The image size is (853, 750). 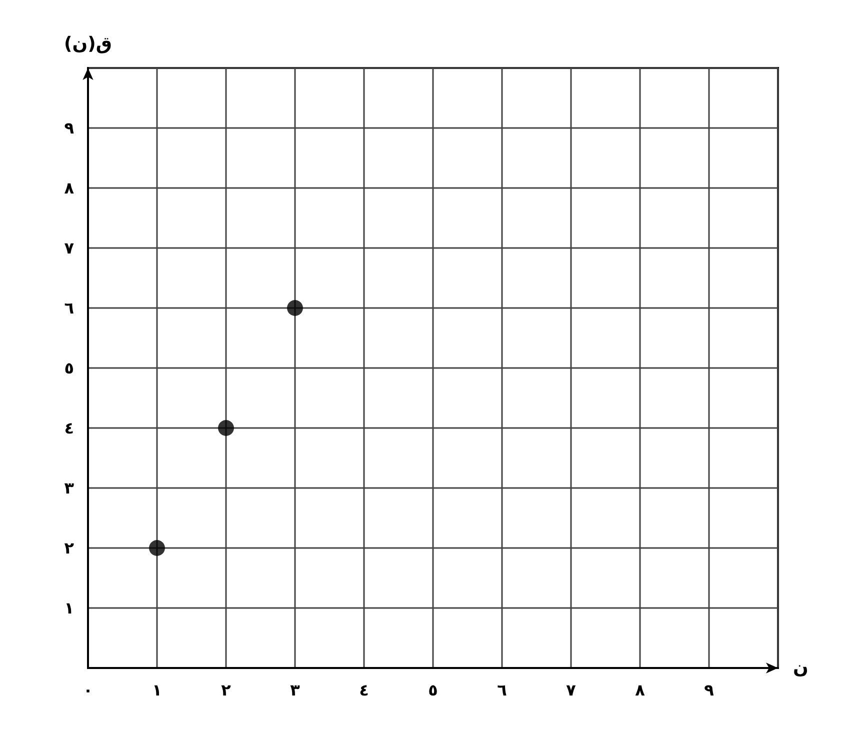 I want to click on y-tick-label: ٢, so click(x=69, y=548).